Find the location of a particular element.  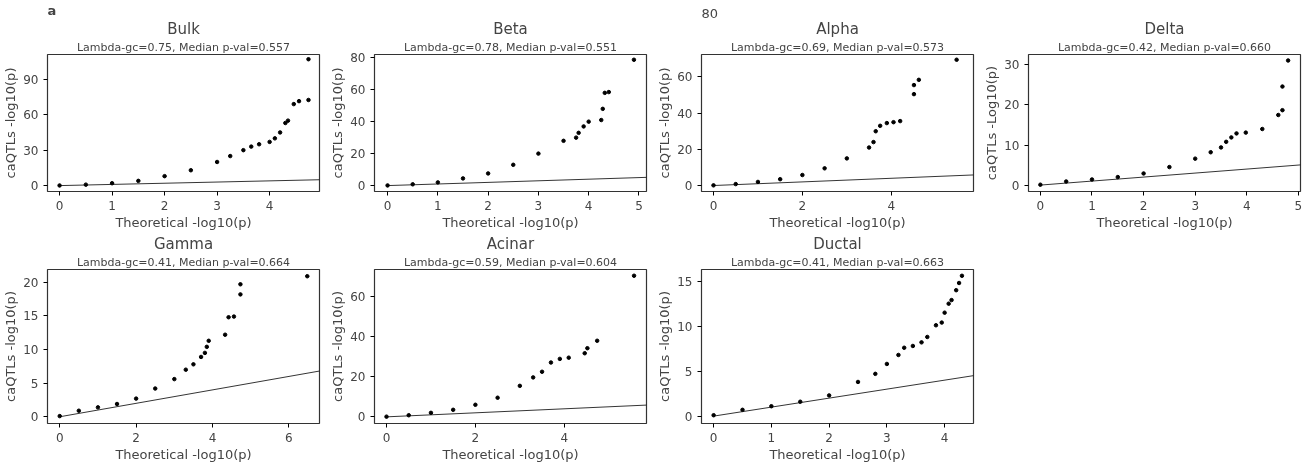

chart-subtitle: Lambda-gc=0.59, Median p-val=0.604 is located at coordinates (510, 262).